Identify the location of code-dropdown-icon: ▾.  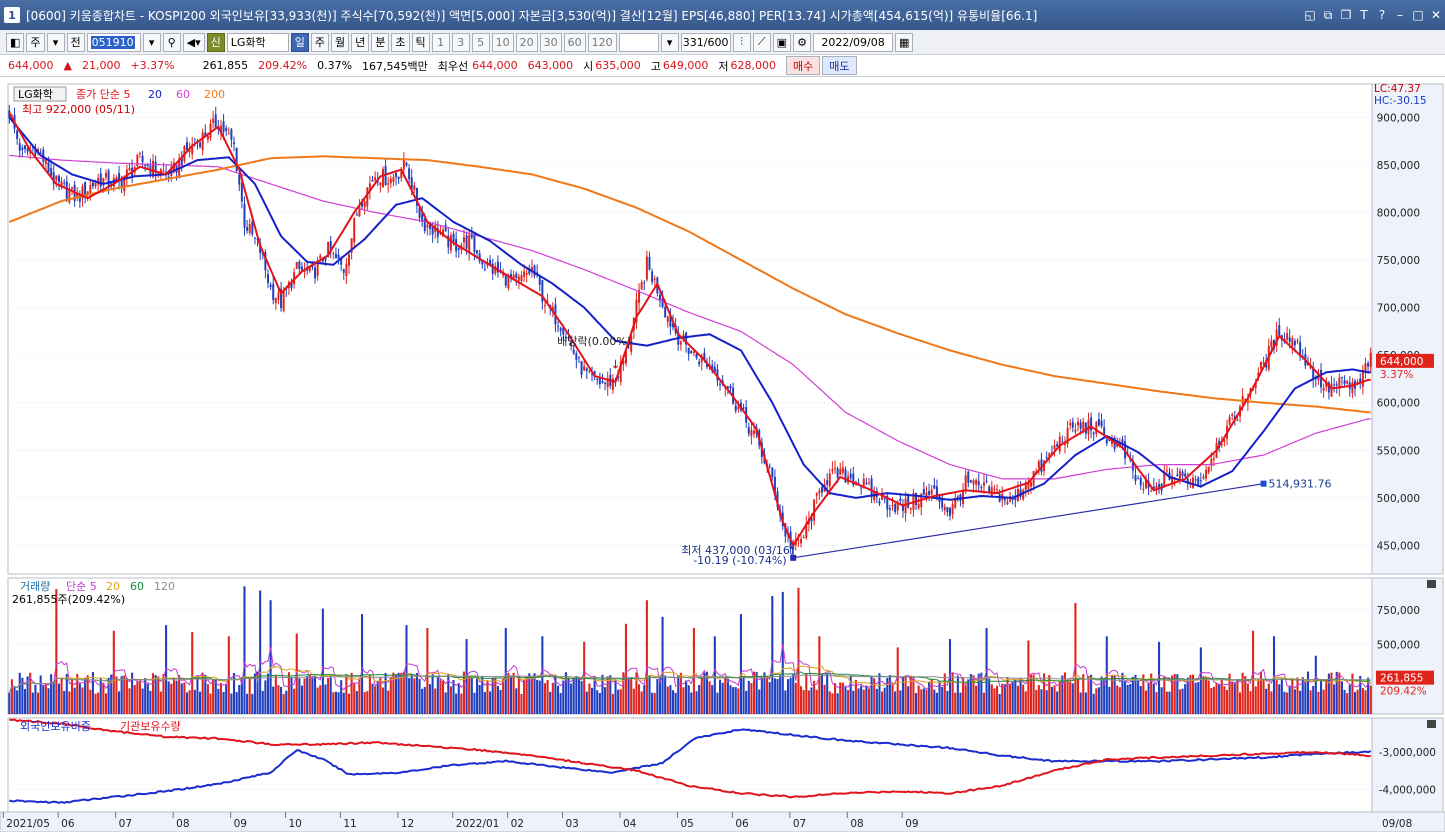
(151, 42).